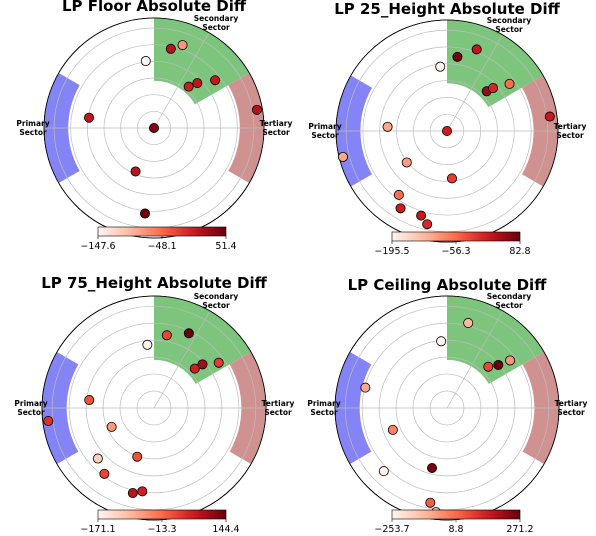 The width and height of the screenshot is (596, 536). What do you see at coordinates (391, 251) in the screenshot?
I see `colorbar-tick-label: −195.5` at bounding box center [391, 251].